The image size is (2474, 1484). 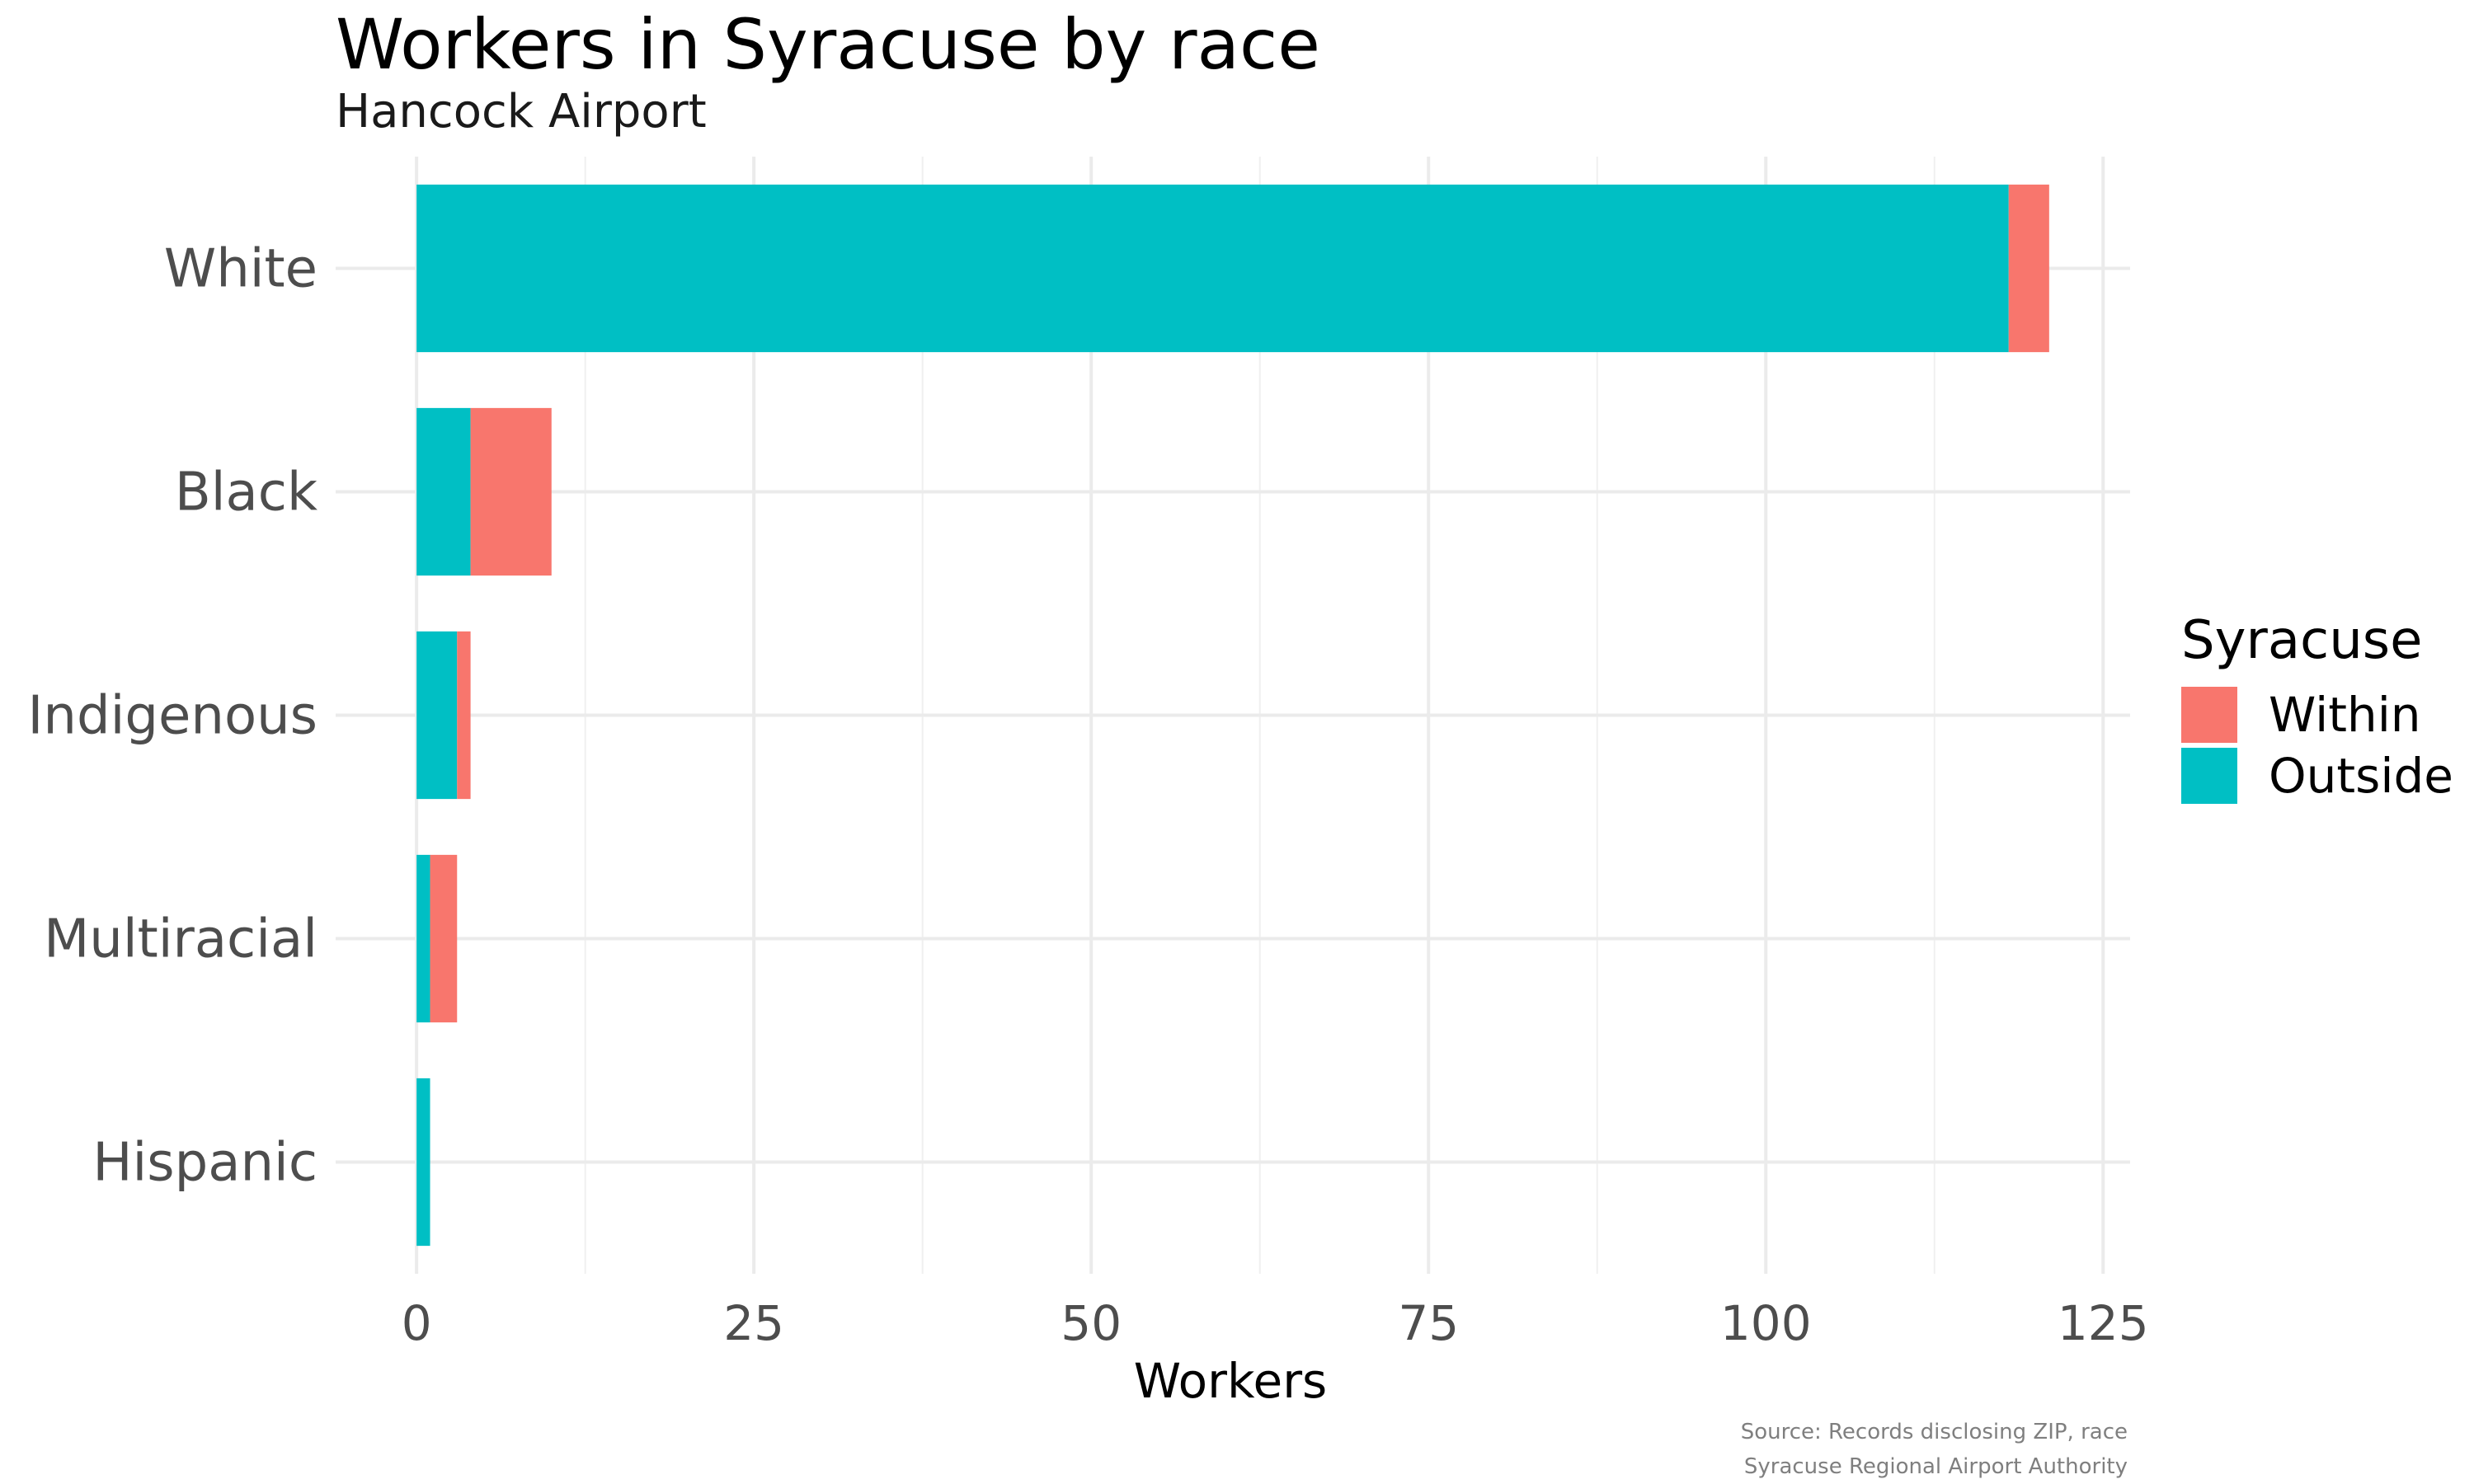 I want to click on y-tick-labels: White Black Indigenous Multiracial Hispanic, so click(x=172, y=716).